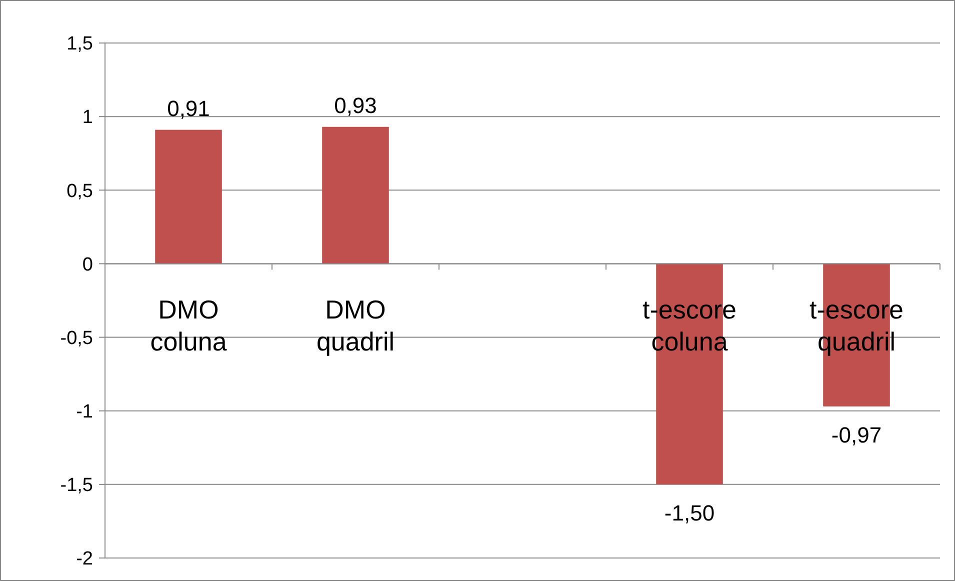 The height and width of the screenshot is (581, 955). I want to click on y-tick-label: -0,5, so click(76, 338).